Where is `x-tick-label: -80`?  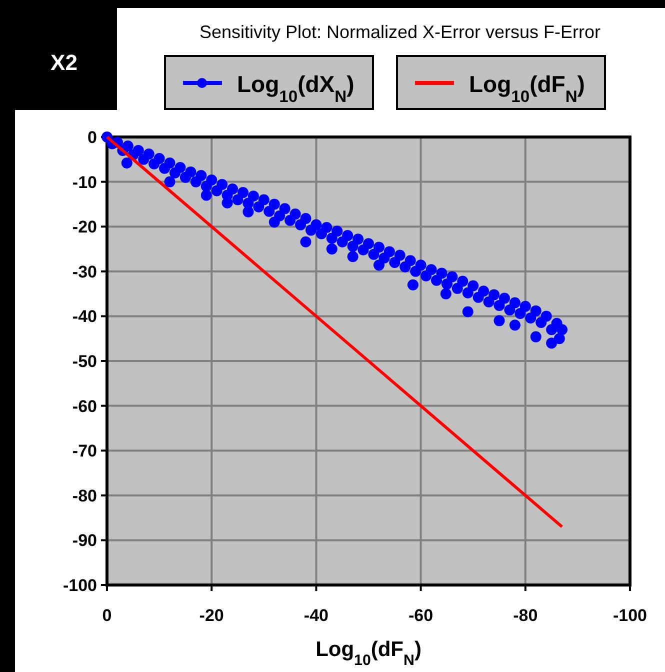 x-tick-label: -80 is located at coordinates (525, 615).